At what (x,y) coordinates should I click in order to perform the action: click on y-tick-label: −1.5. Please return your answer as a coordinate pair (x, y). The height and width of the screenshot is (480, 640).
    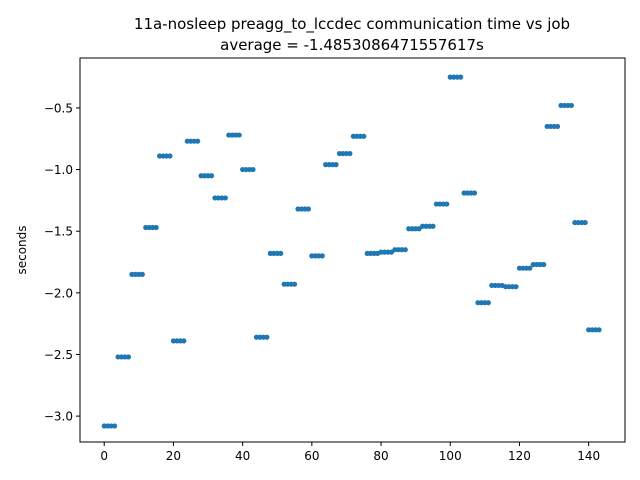
    Looking at the image, I should click on (58, 232).